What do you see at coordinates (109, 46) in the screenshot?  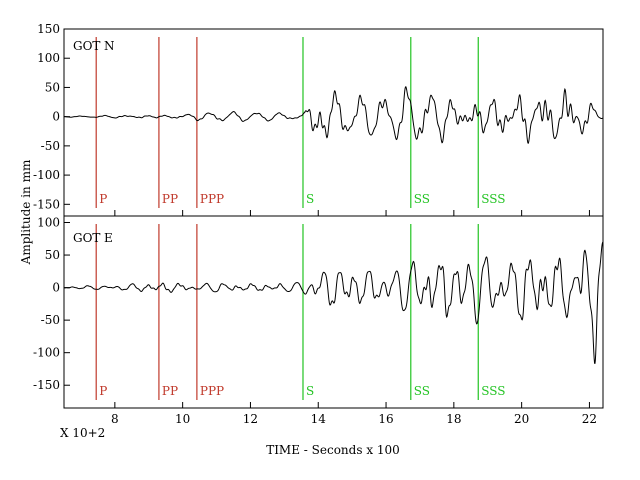 I see `panel-n-component-label: N` at bounding box center [109, 46].